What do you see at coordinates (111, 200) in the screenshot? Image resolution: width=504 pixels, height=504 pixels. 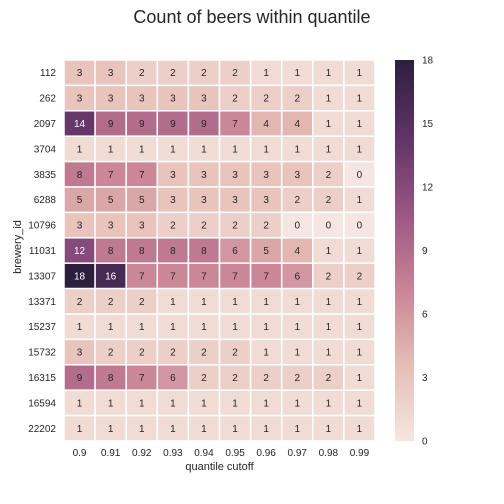 I see `cell-value-label: 5` at bounding box center [111, 200].